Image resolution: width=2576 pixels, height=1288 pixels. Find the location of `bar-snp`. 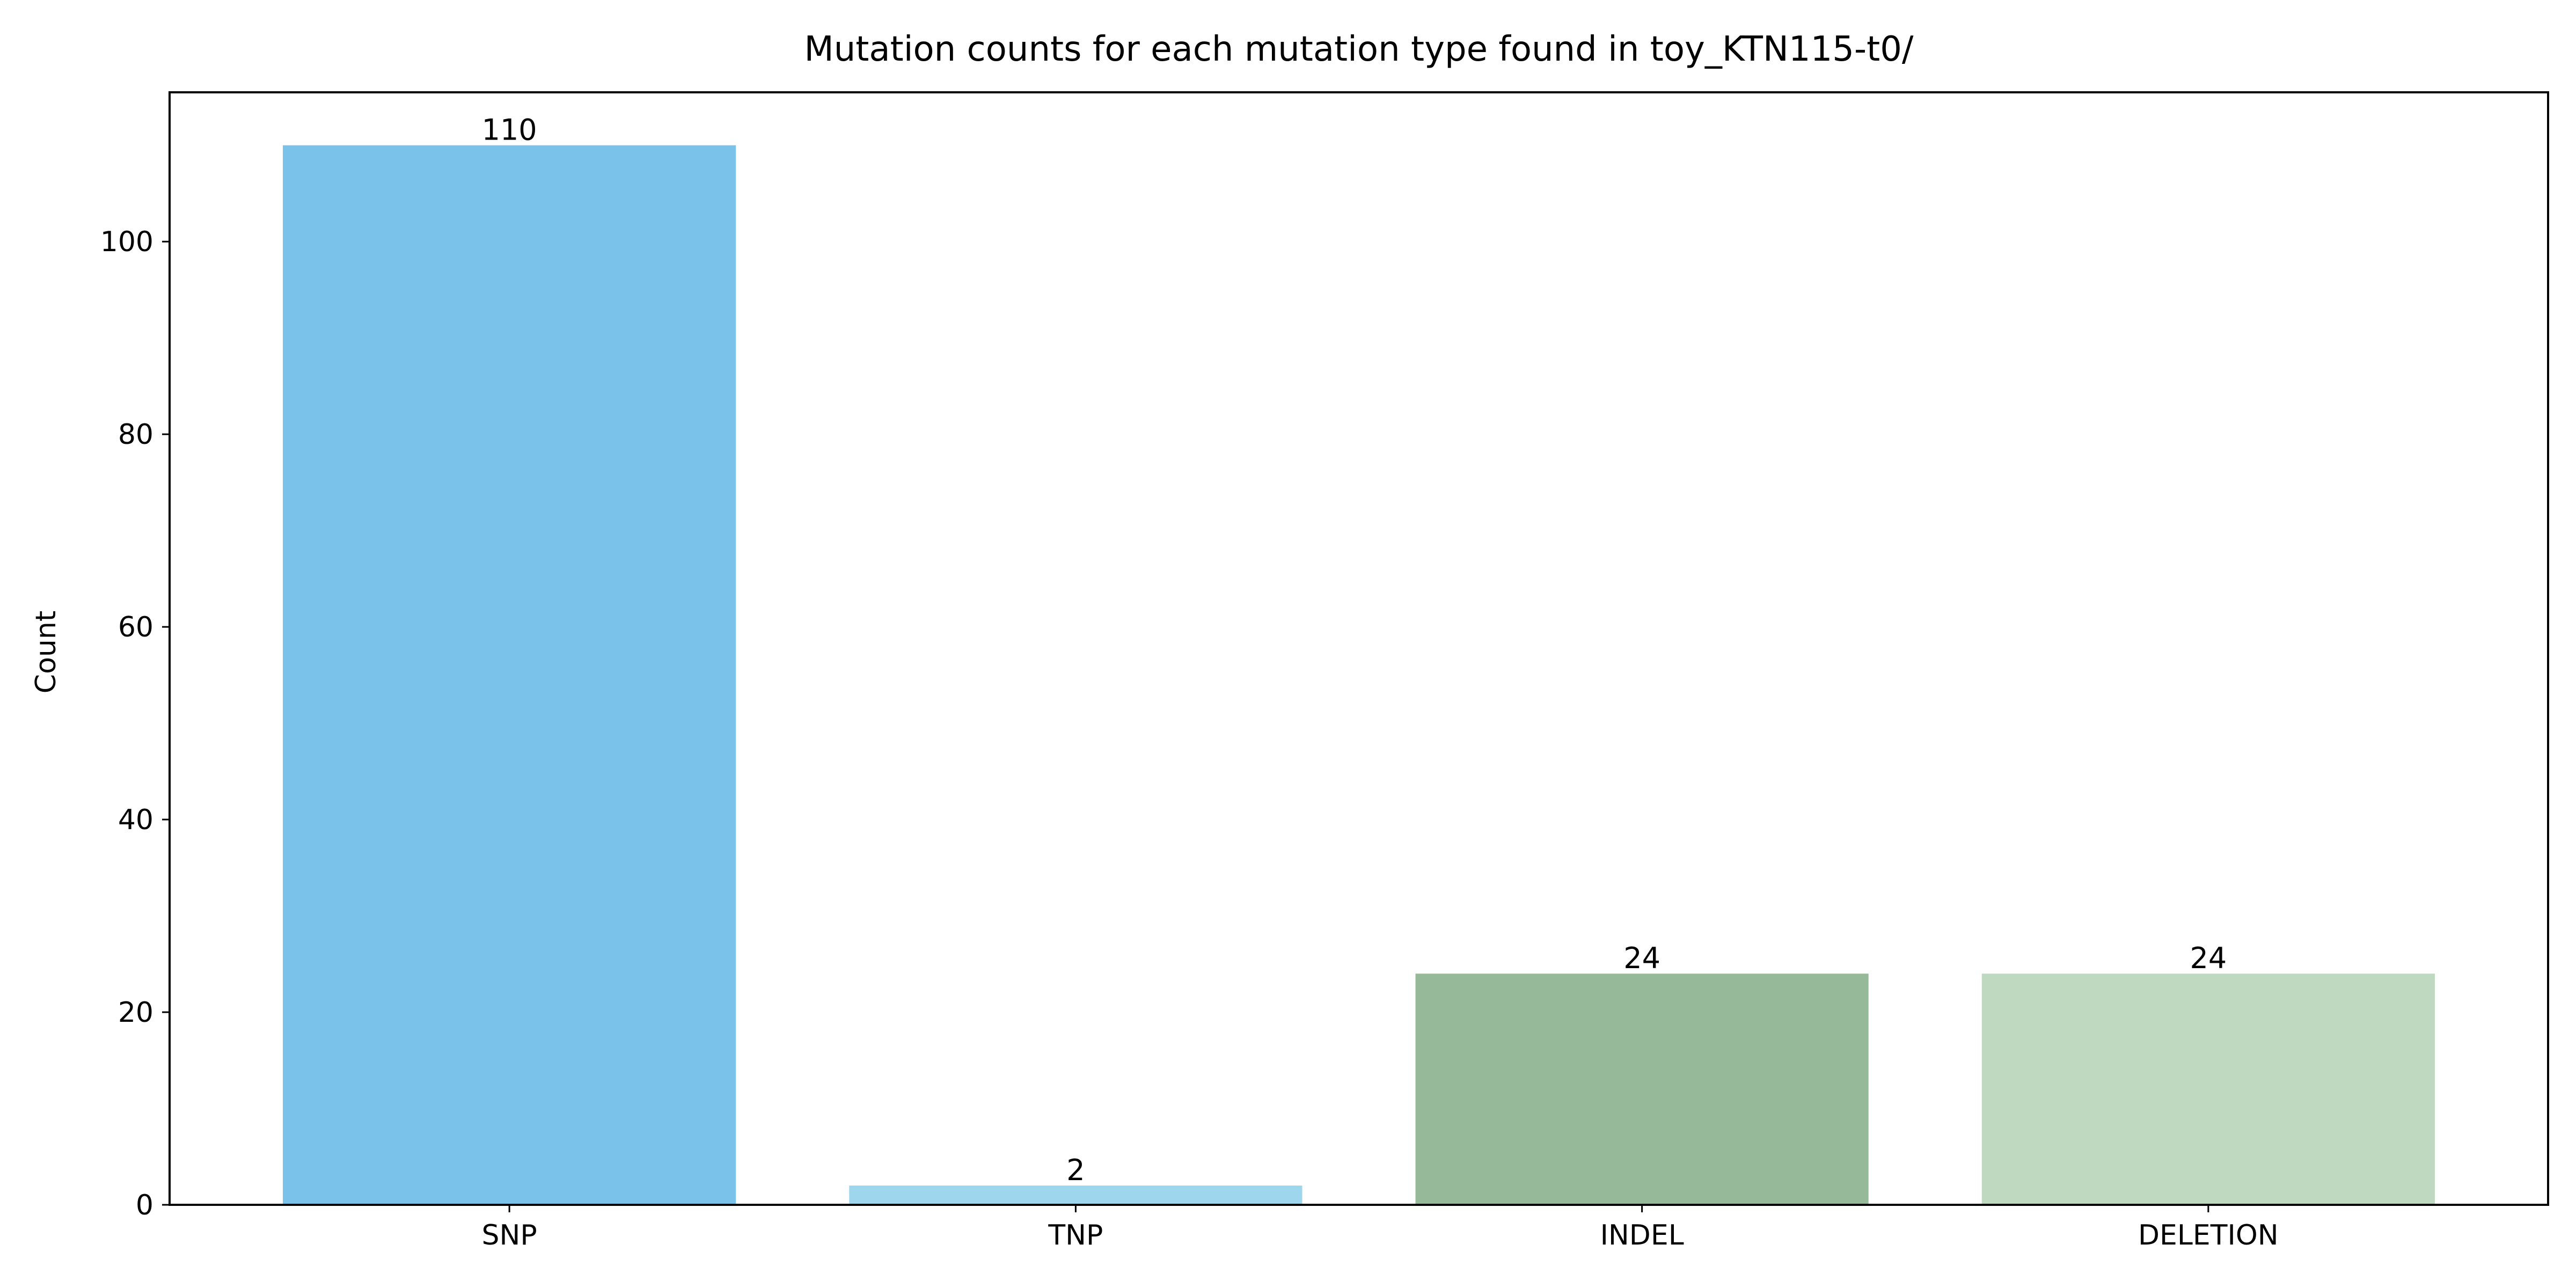

bar-snp is located at coordinates (509, 675).